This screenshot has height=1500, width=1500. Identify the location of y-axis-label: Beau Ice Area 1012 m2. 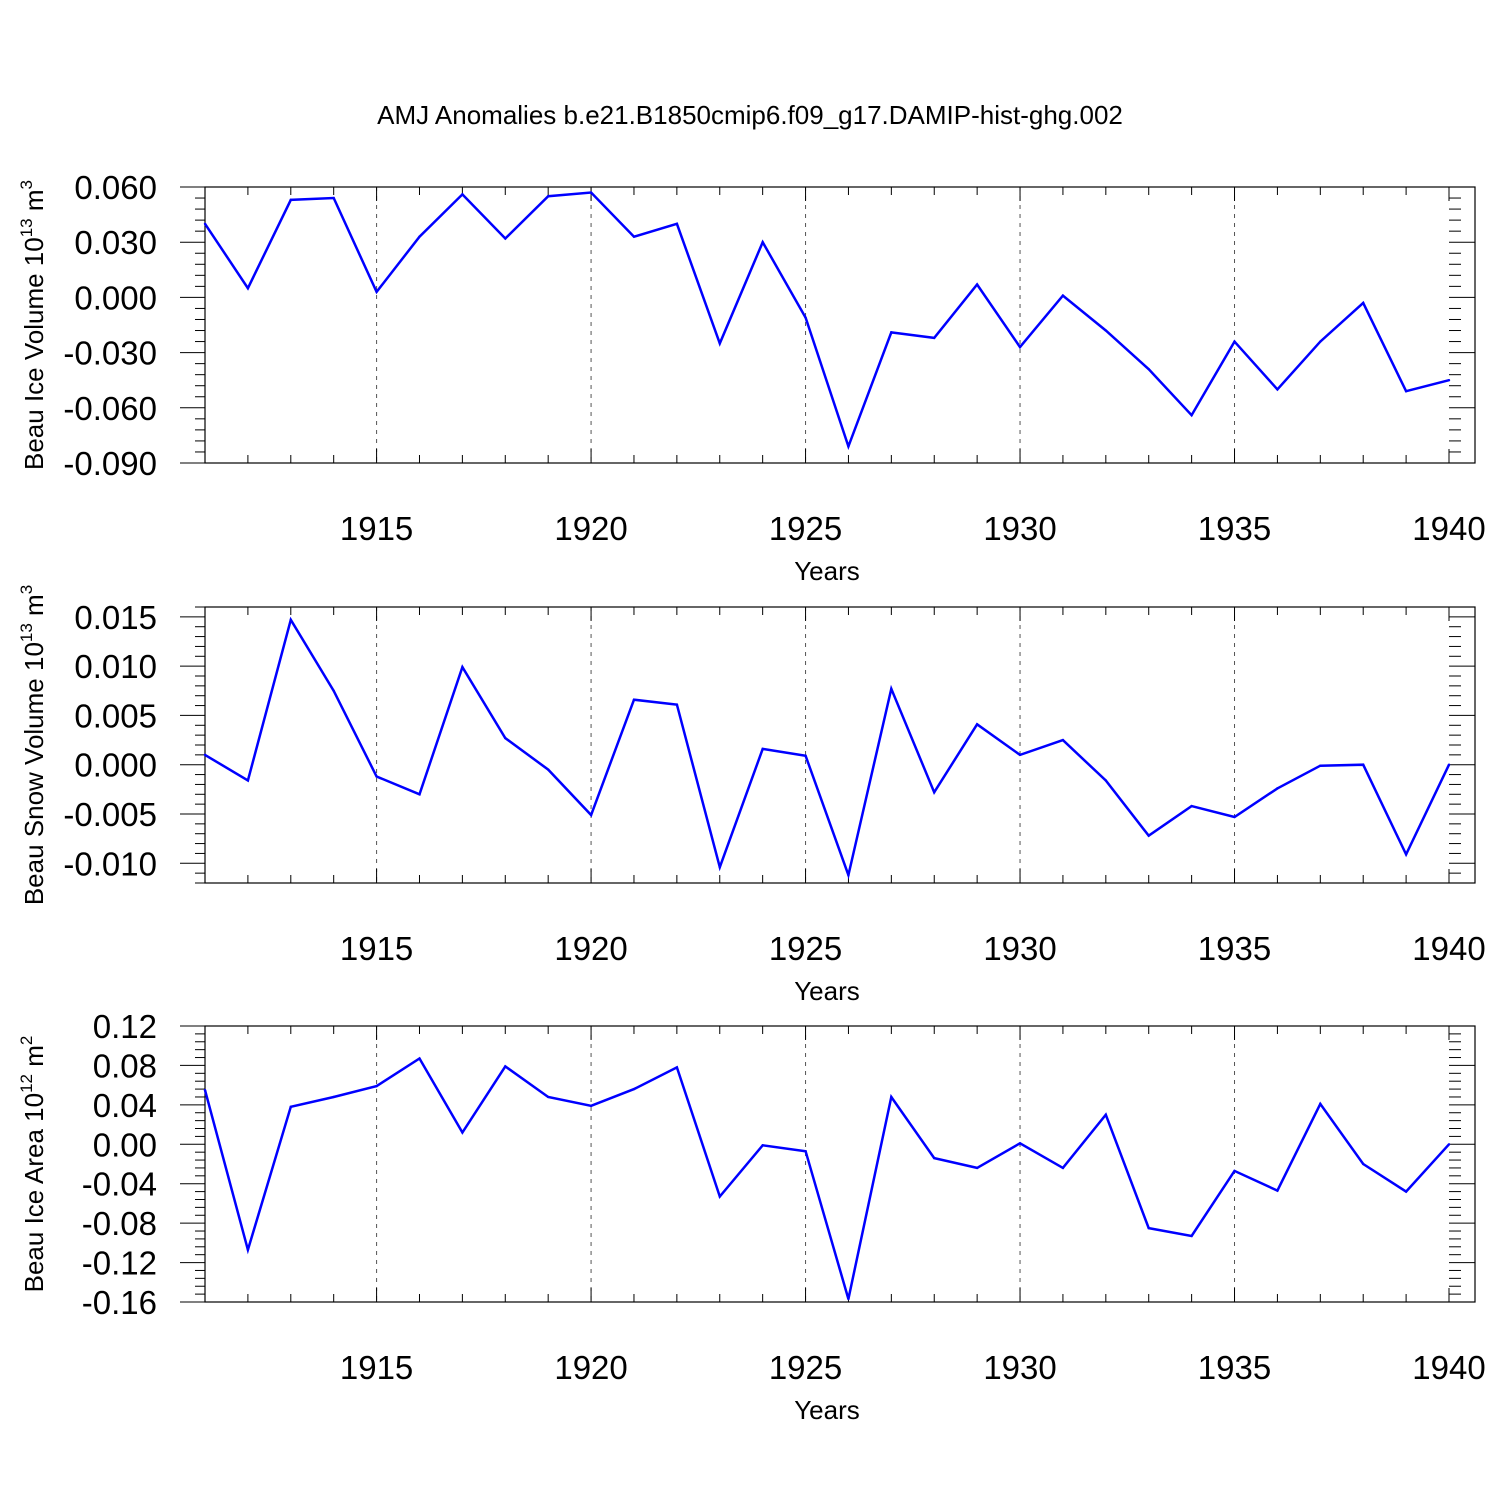
(33, 1164).